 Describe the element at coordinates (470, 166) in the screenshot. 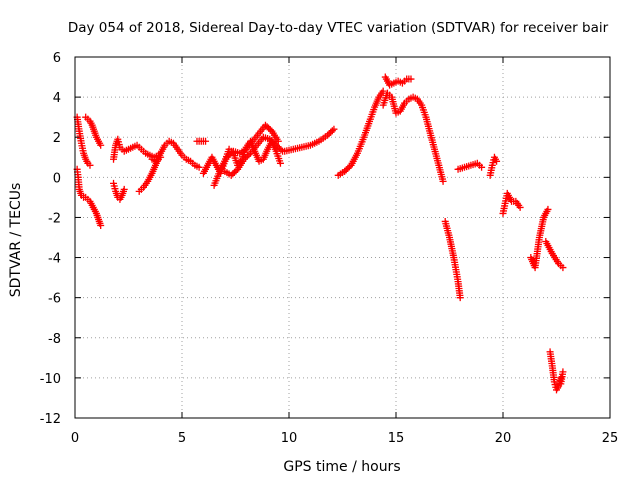

I see `series-s17` at that location.